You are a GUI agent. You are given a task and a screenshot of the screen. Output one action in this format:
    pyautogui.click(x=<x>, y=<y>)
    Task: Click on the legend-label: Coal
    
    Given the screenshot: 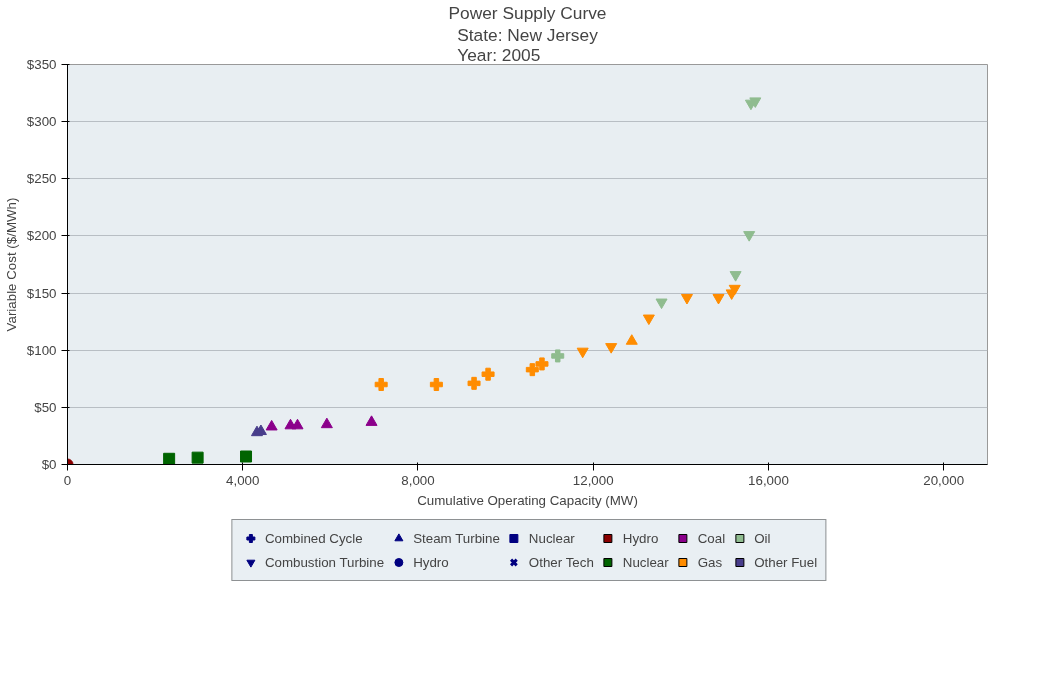 What is the action you would take?
    pyautogui.click(x=711, y=538)
    